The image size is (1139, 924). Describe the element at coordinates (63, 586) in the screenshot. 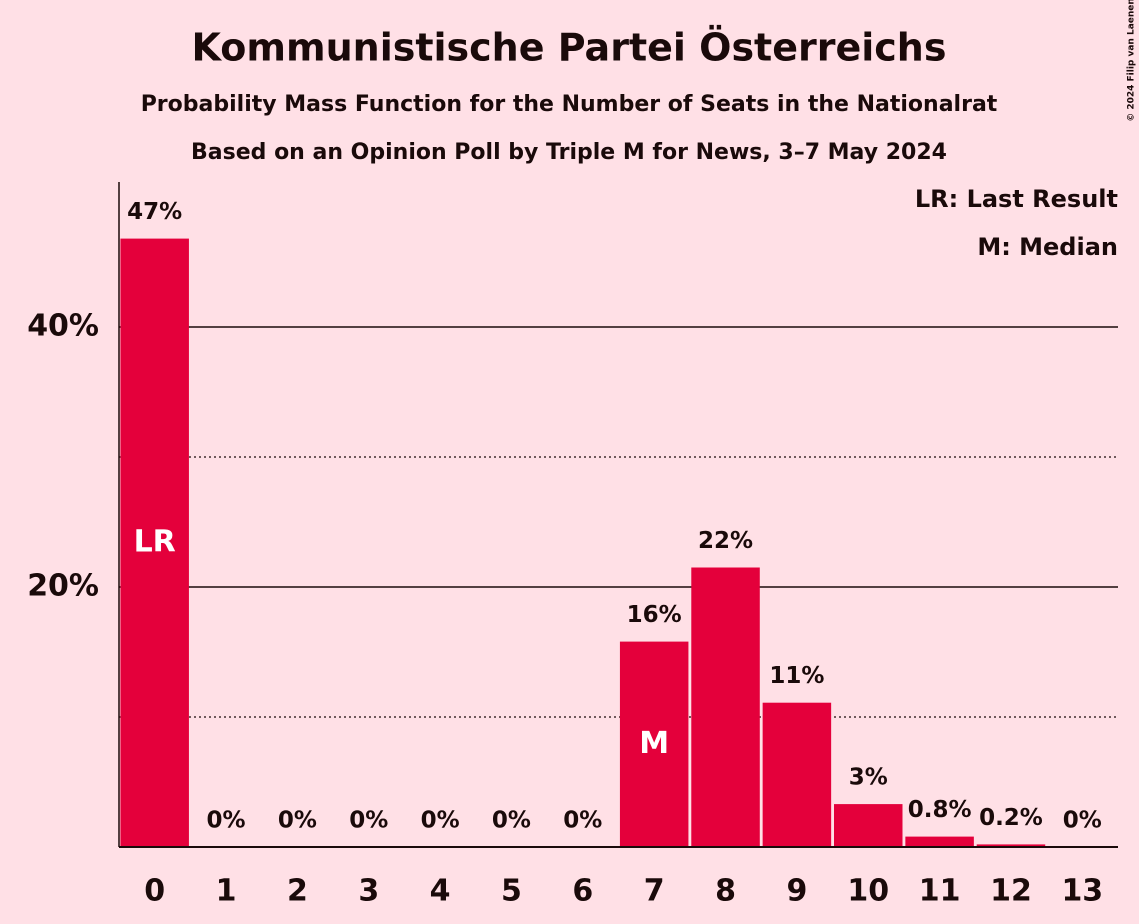

I see `y-tick-label: 20%` at that location.